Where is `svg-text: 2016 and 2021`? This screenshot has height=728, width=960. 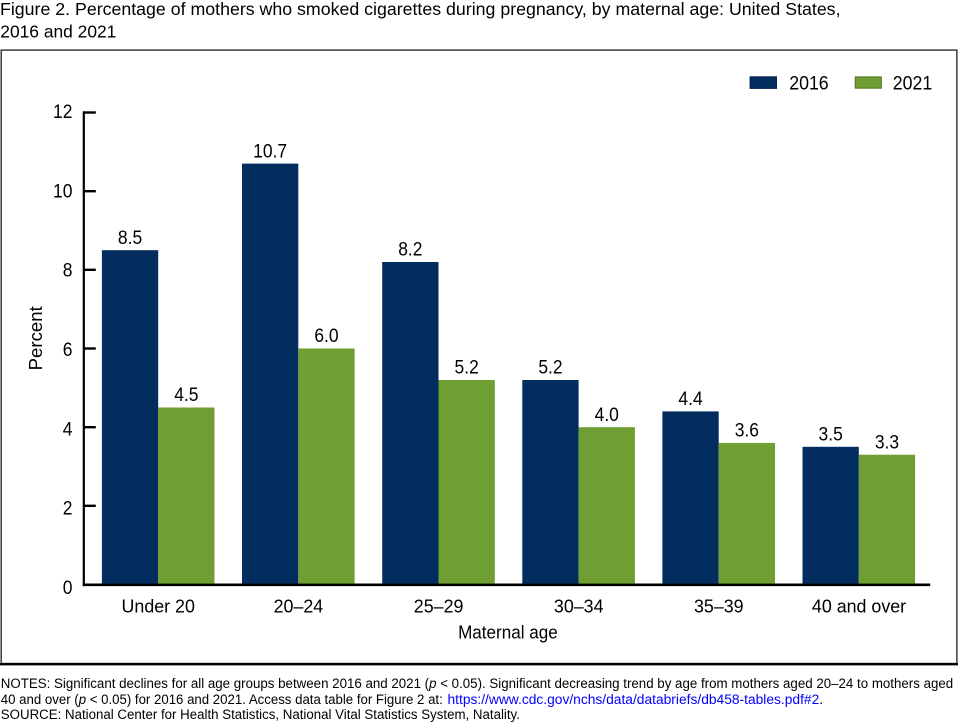 svg-text: 2016 and 2021 is located at coordinates (58, 32).